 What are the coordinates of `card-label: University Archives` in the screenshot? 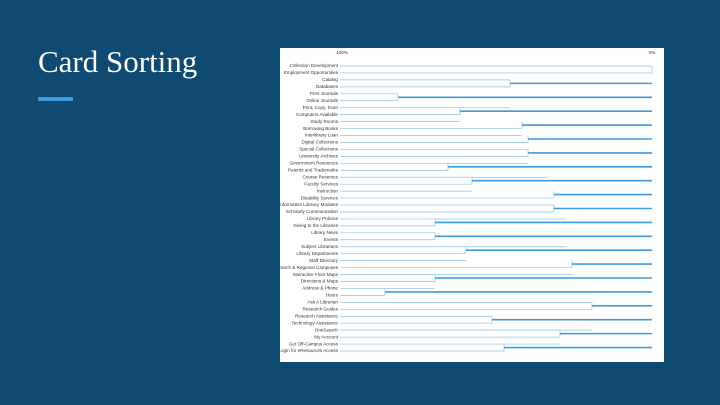 It's located at (319, 156).